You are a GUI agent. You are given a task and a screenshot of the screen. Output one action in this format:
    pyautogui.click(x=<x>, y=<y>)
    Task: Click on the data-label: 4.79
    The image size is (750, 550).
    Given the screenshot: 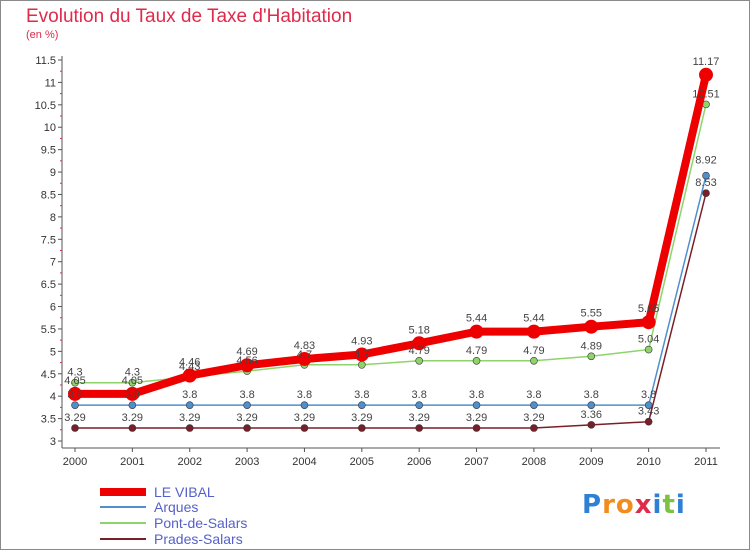 What is the action you would take?
    pyautogui.click(x=533, y=351)
    